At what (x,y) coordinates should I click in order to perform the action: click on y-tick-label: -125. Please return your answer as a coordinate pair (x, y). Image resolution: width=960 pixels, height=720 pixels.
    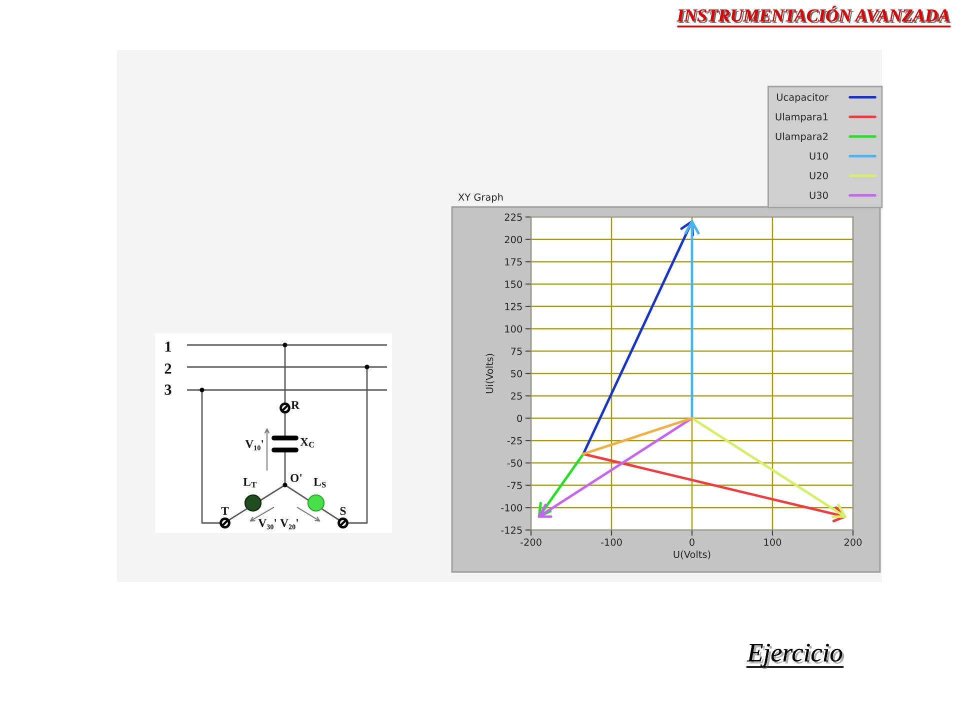
    Looking at the image, I should click on (511, 530).